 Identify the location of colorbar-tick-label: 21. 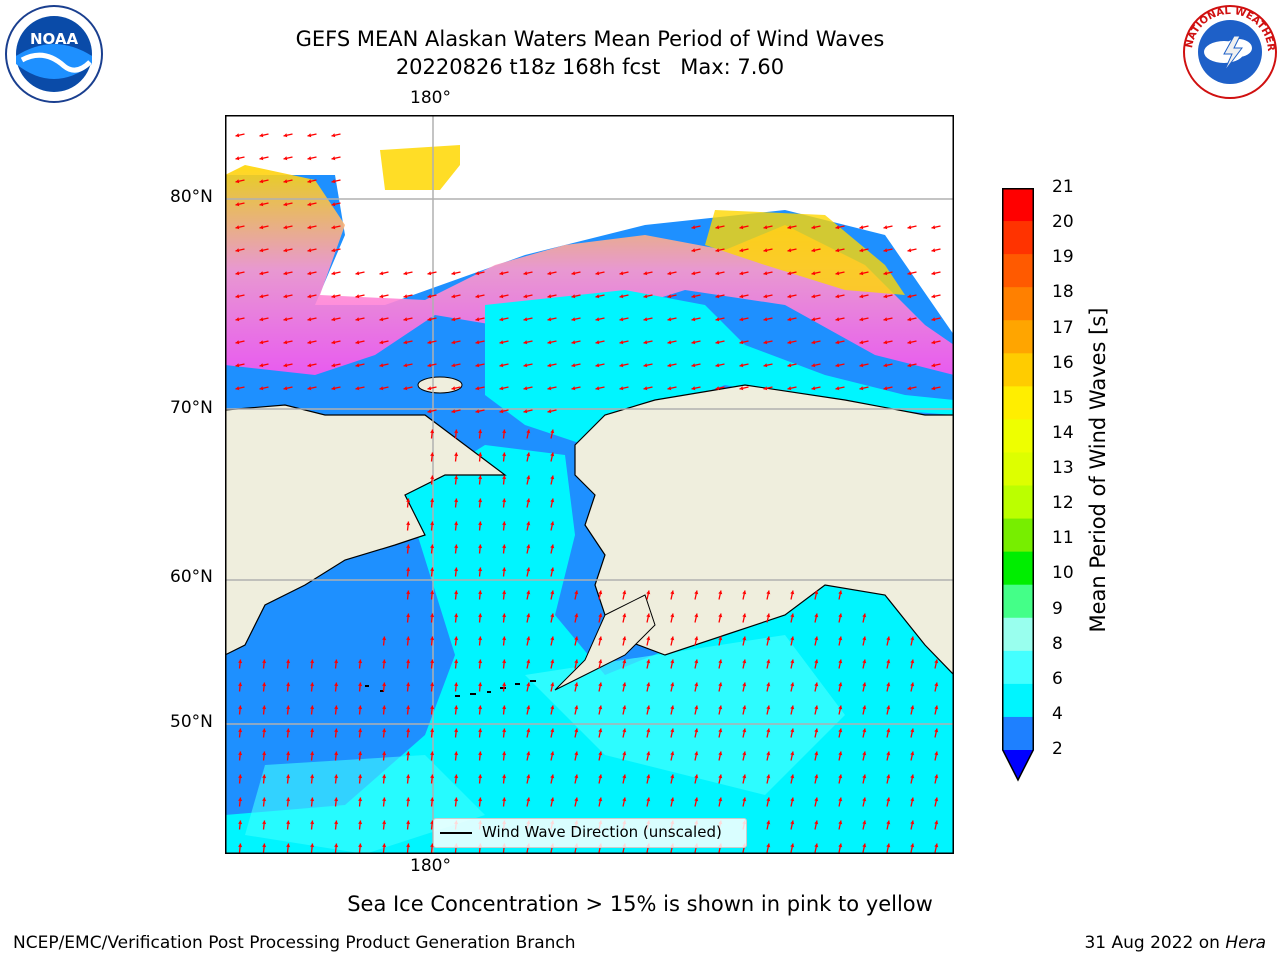
(1063, 187).